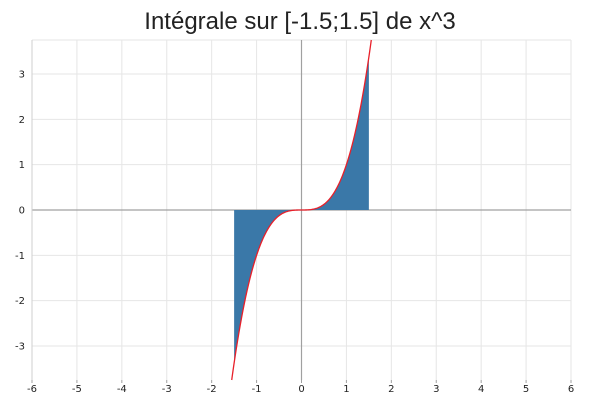 This screenshot has width=600, height=400. I want to click on y-tick-labels: -3 -2 -1 0 1 2 3, so click(20, 211).